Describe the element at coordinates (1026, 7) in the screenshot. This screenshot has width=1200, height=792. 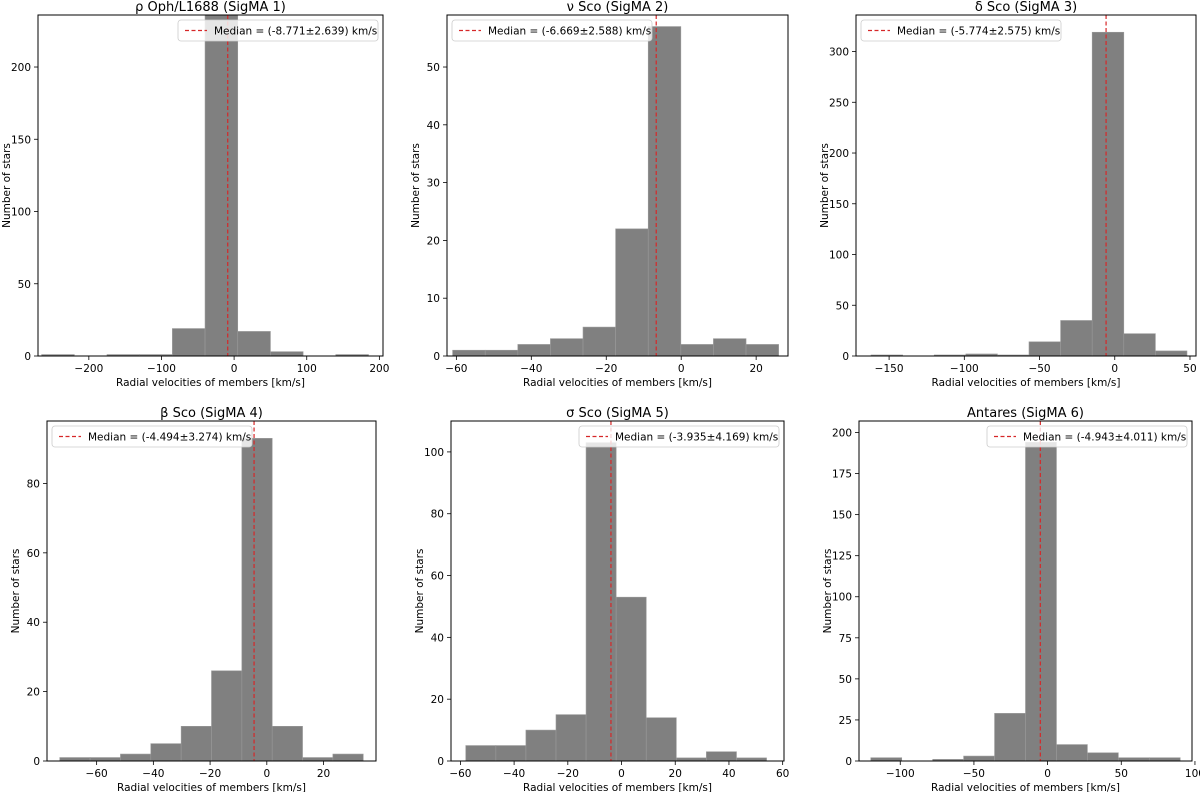
I see `chart-title: δ Sco (SigMA 3)` at that location.